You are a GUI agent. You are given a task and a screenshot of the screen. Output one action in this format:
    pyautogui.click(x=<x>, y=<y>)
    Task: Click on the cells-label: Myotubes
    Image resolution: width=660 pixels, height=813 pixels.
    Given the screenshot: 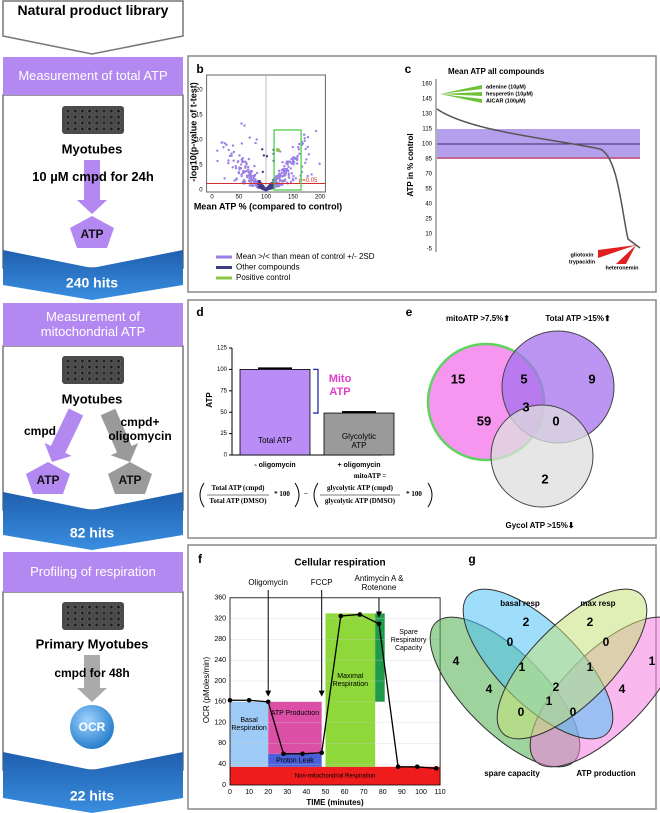 What is the action you would take?
    pyautogui.click(x=92, y=148)
    